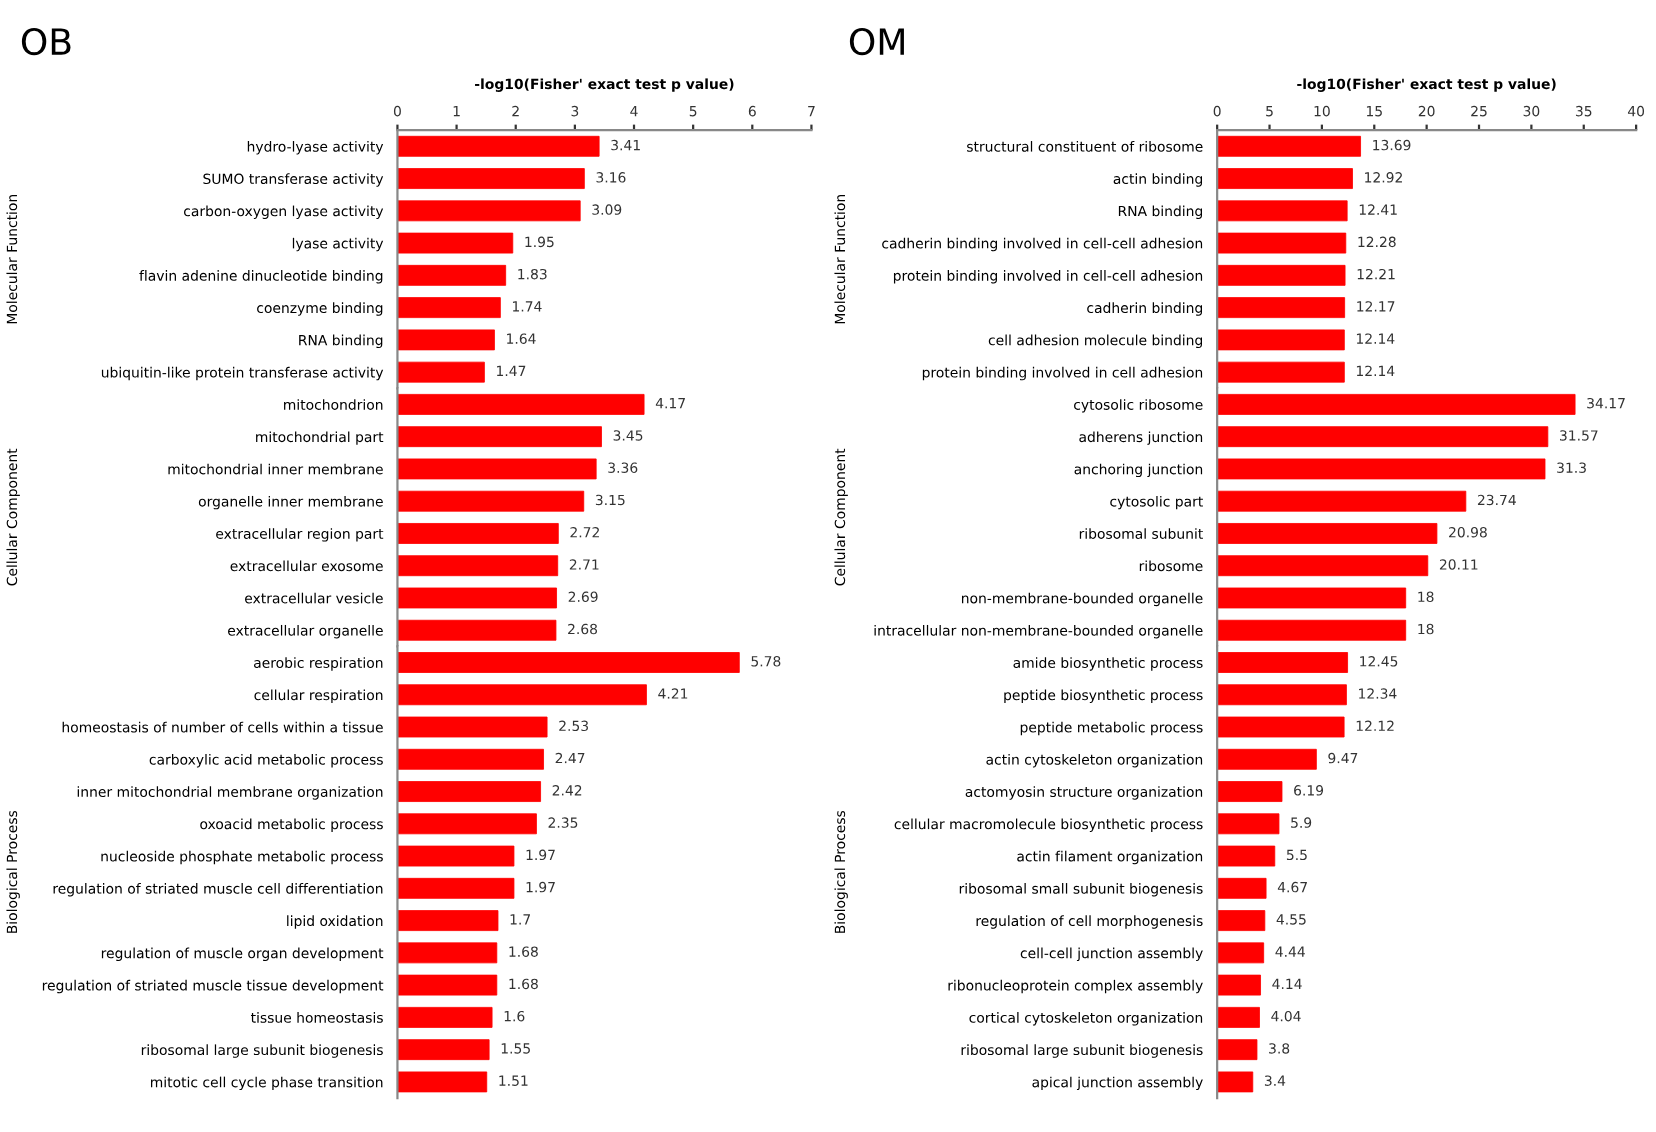 The width and height of the screenshot is (1656, 1132). I want to click on text: OB, so click(46, 41).